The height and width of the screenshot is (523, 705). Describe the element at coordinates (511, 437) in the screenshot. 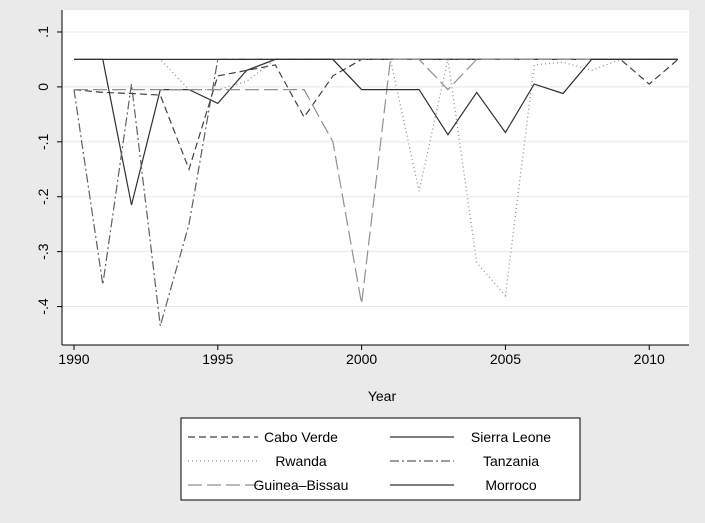

I see `legend-label-1: Sierra Leone` at that location.